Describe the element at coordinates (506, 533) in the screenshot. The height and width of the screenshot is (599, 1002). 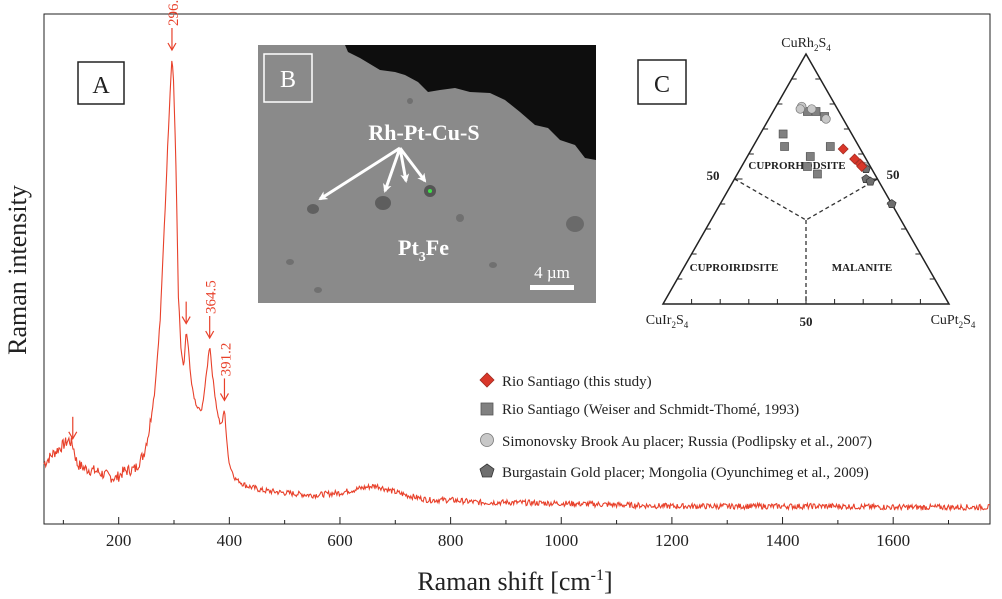
I see `x-axis-ticks: 200 400 600 800 1000 1200 1400 1600` at that location.